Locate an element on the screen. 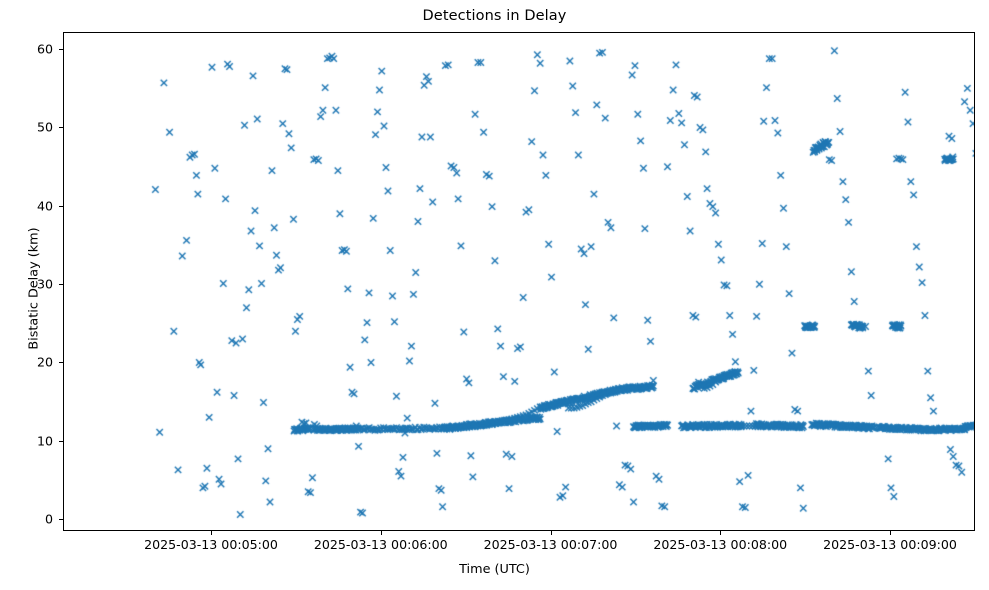 This screenshot has height=590, width=989. chart-title: Detections in Delay is located at coordinates (494, 16).